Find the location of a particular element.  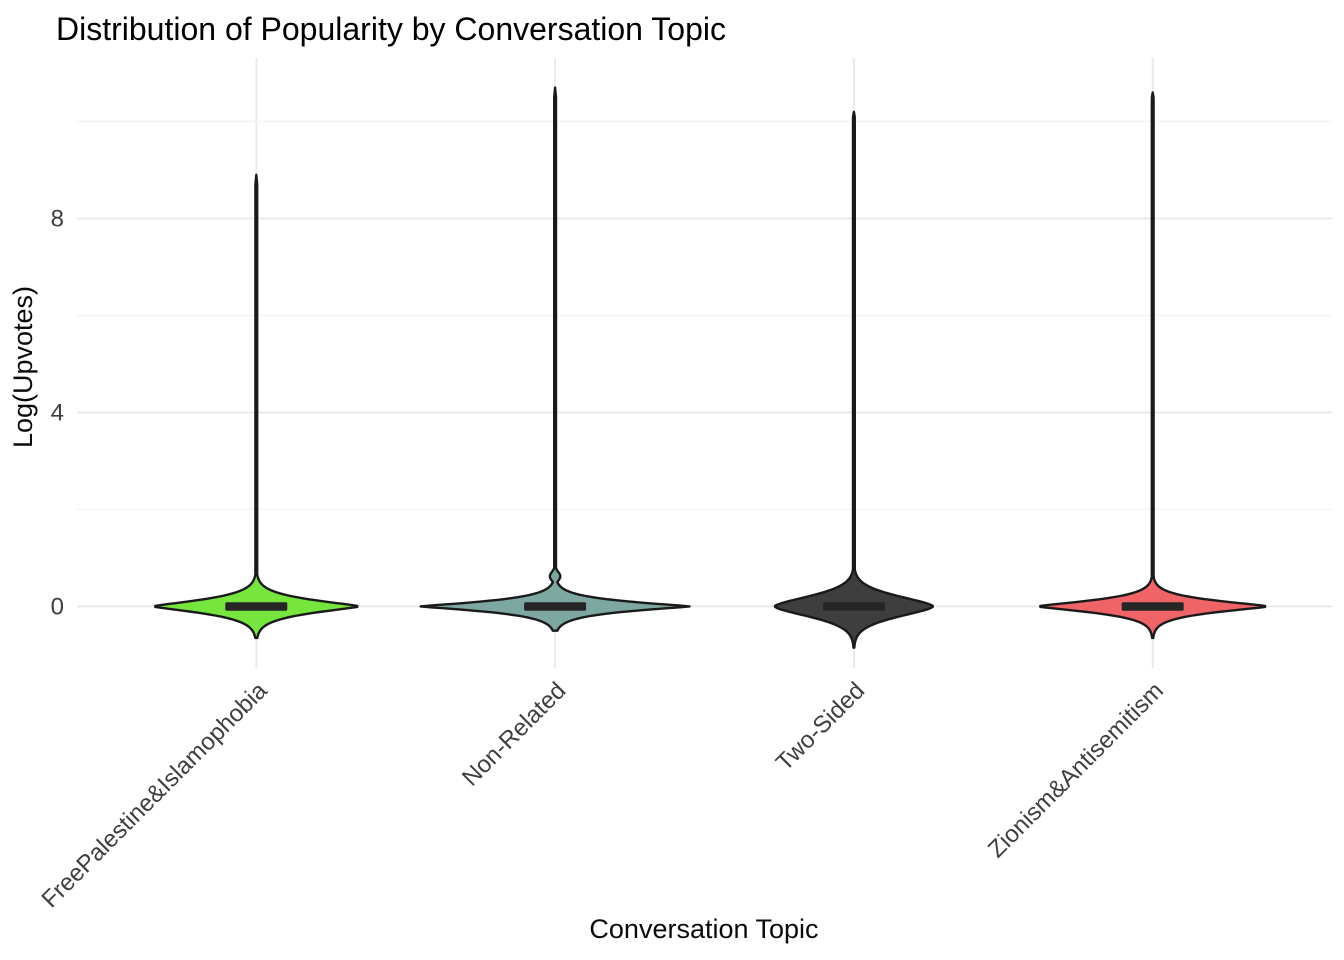

x-axis-title: Conversation Topic is located at coordinates (703, 929).